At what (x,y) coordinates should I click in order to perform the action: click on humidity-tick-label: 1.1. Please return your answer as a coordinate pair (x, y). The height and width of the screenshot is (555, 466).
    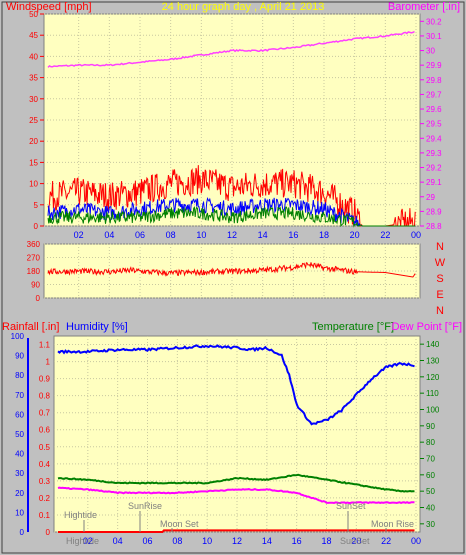
    Looking at the image, I should click on (45, 345).